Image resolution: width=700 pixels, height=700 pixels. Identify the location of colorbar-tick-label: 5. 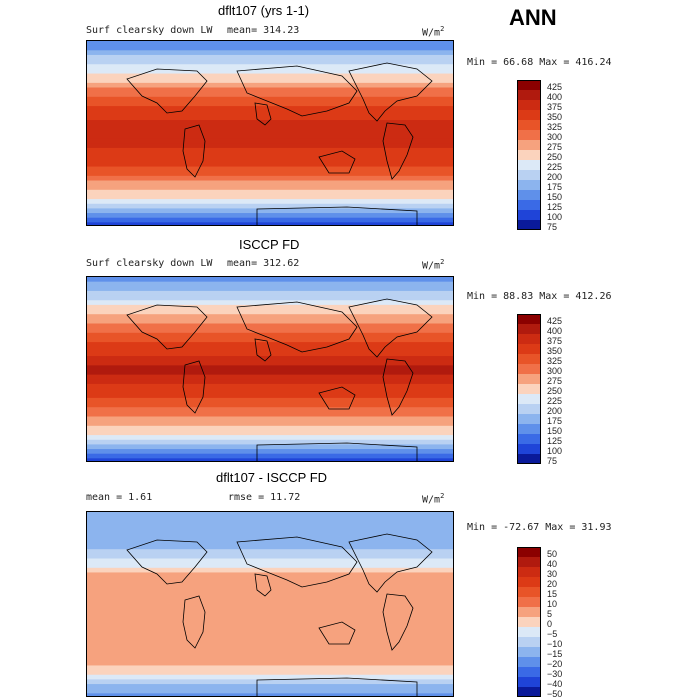
(550, 614).